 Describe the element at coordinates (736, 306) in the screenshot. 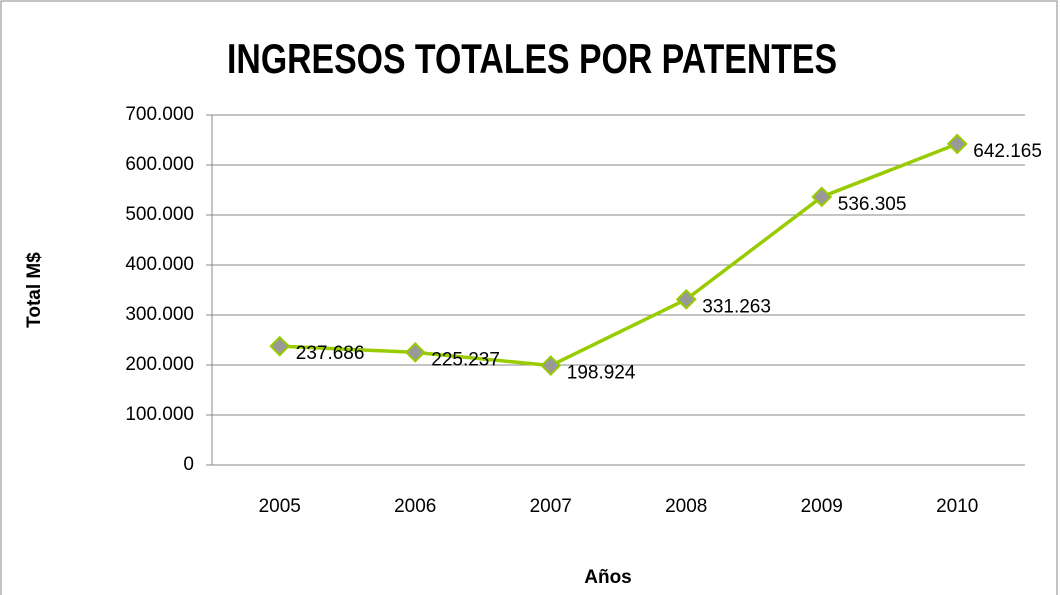

I see `data-label: 331.263` at that location.